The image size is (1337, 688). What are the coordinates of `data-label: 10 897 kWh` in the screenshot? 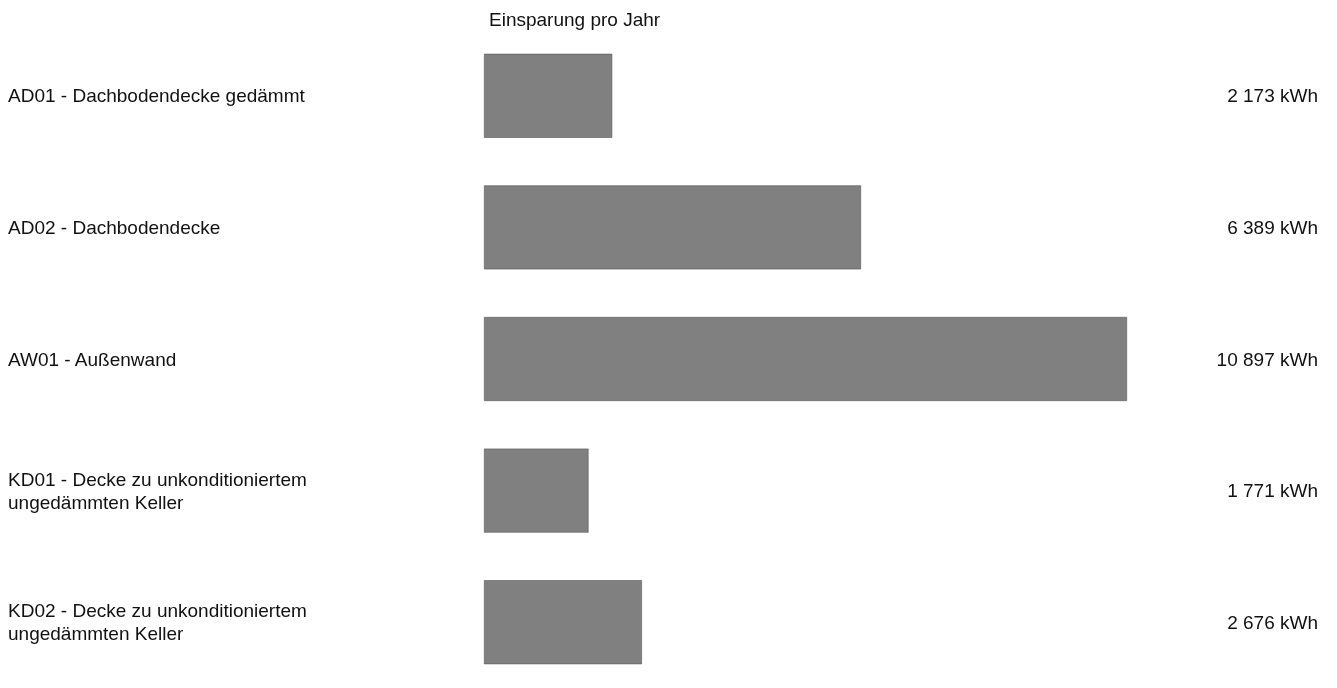 It's located at (1267, 359).